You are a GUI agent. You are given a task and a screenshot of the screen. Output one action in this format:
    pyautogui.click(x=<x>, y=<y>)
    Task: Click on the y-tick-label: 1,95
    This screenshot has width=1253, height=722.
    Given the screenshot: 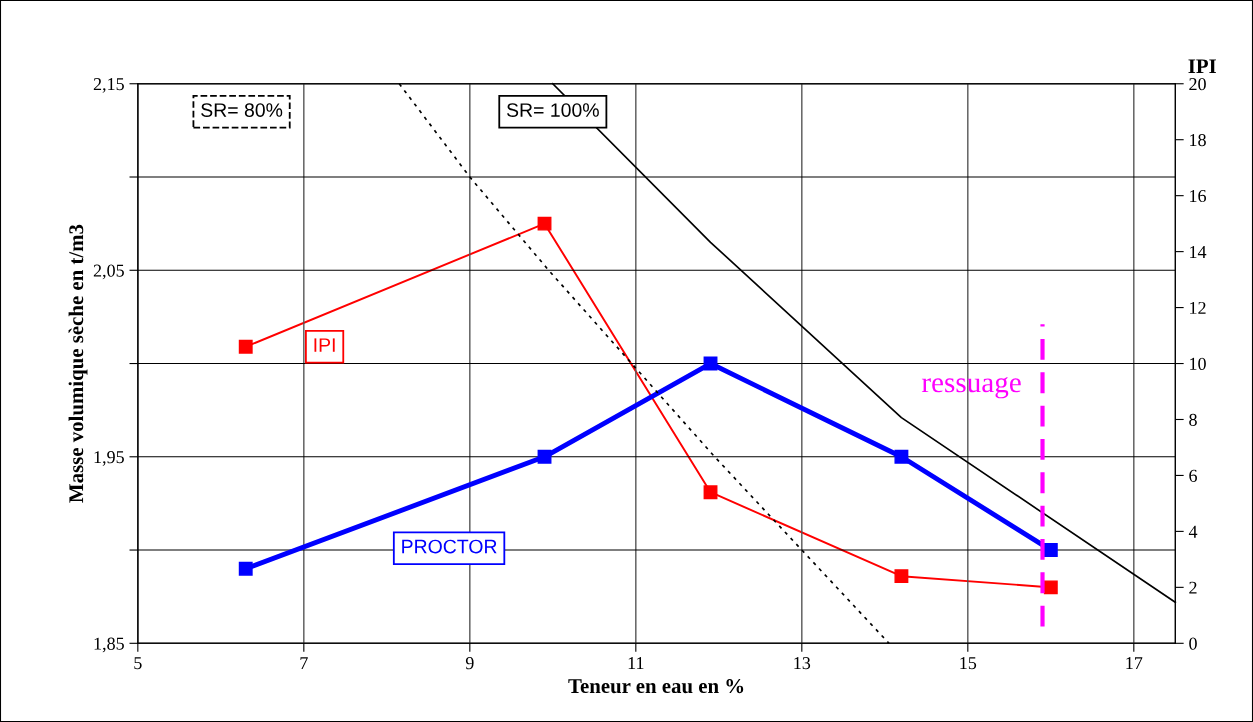 What is the action you would take?
    pyautogui.click(x=109, y=458)
    